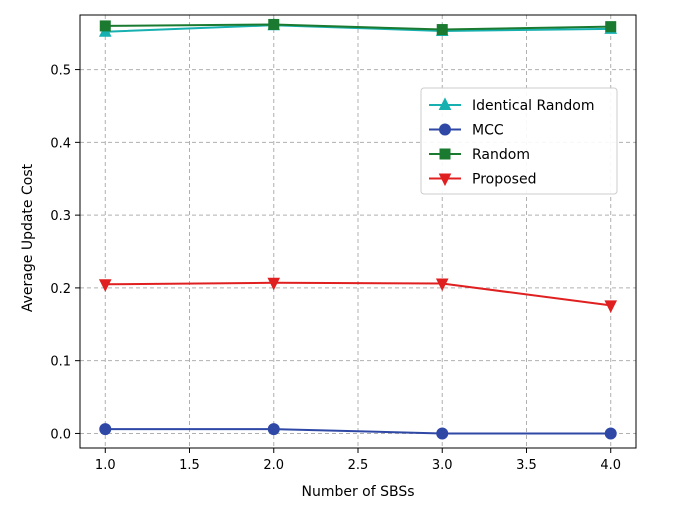 Image resolution: width=693 pixels, height=517 pixels. What do you see at coordinates (105, 465) in the screenshot?
I see `x-tick-label: 1.0` at bounding box center [105, 465].